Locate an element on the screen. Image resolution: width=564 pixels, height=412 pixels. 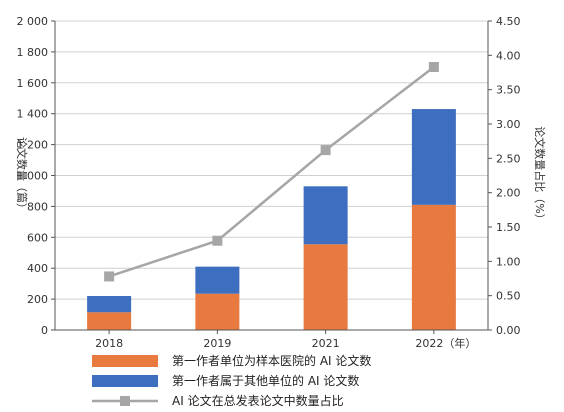
legend-line-marker is located at coordinates (125, 401).